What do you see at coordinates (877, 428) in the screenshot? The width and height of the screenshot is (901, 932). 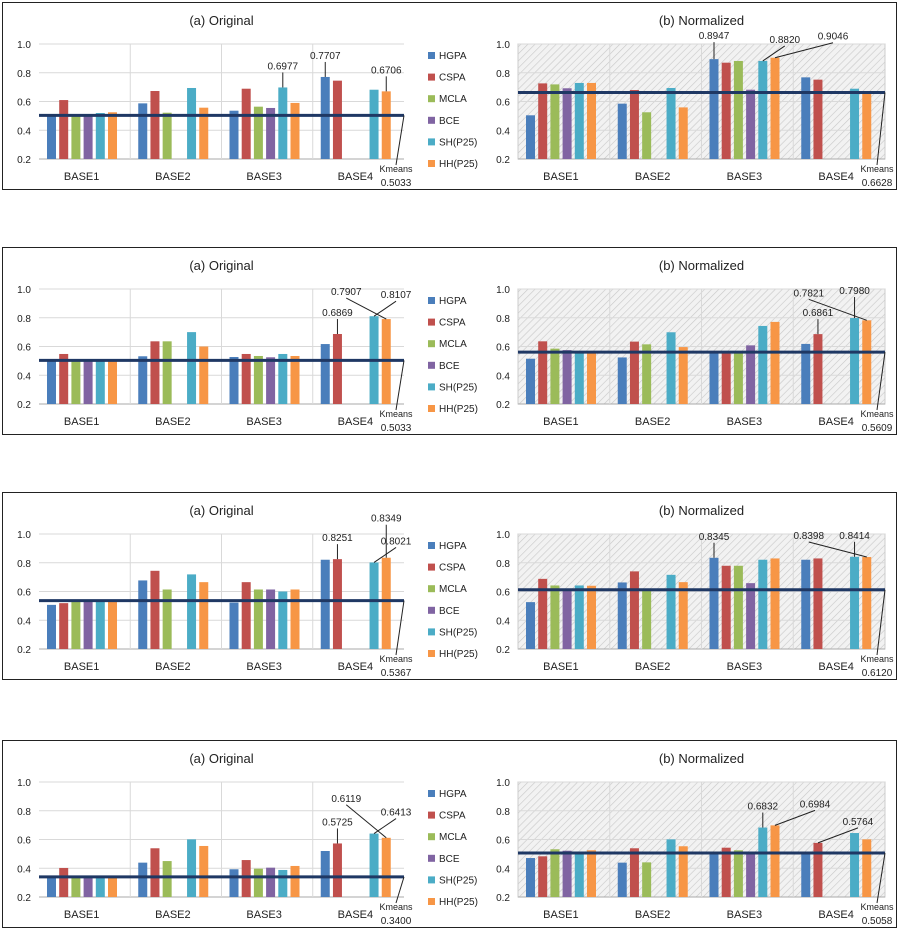 I see `kmeans-value: 0.5609` at bounding box center [877, 428].